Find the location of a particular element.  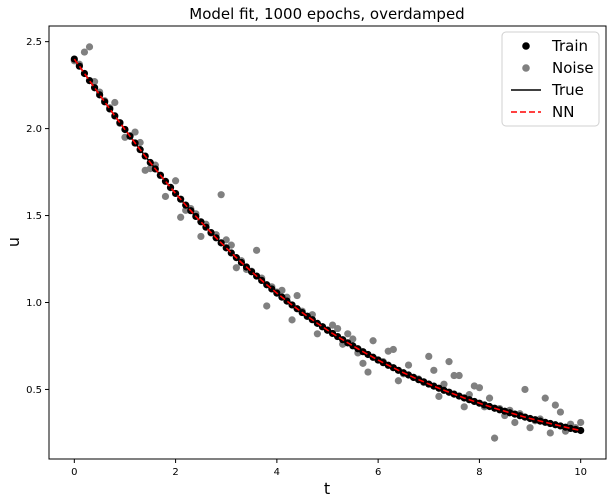

x-tick-label: 2 is located at coordinates (175, 472).